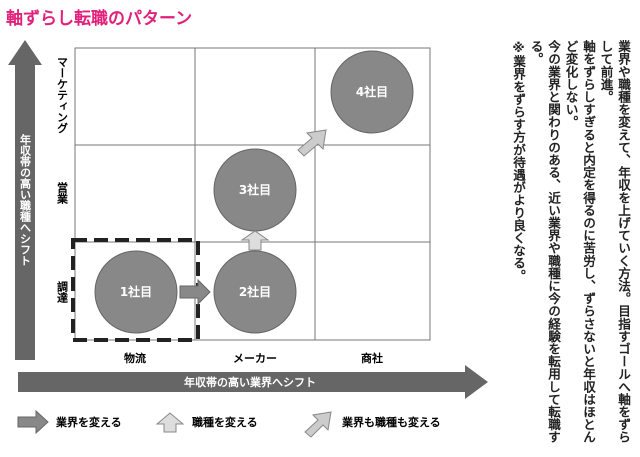 Image resolution: width=640 pixels, height=457 pixels. What do you see at coordinates (312, 143) in the screenshot?
I see `arrow-both` at bounding box center [312, 143].